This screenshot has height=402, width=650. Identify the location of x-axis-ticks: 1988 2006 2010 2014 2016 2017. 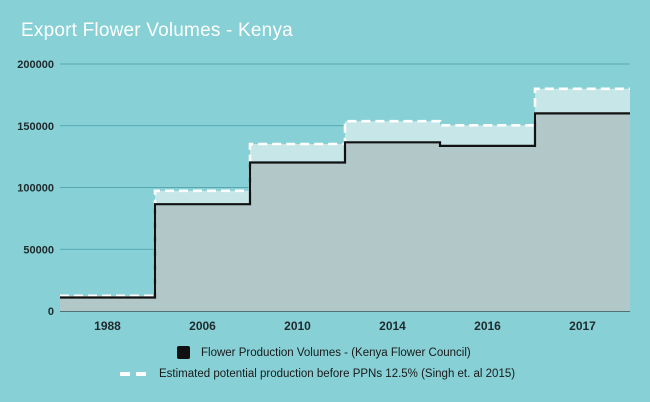
(345, 326).